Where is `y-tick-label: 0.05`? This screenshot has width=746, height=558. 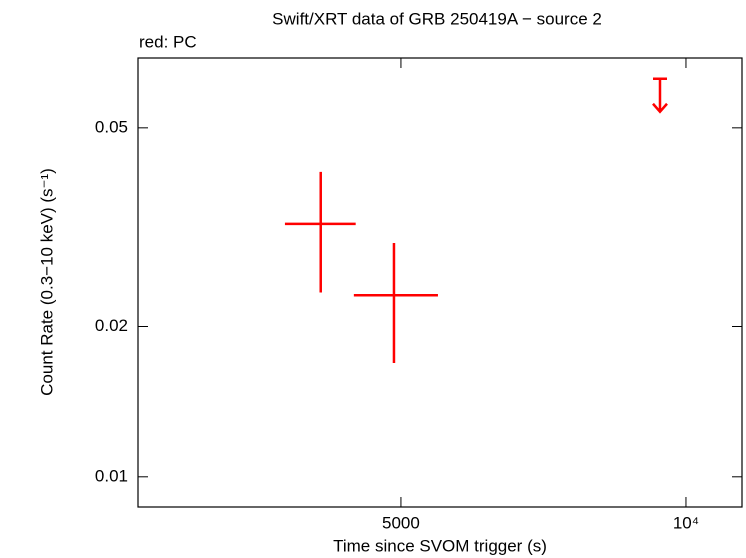
y-tick-label: 0.05 is located at coordinates (111, 126).